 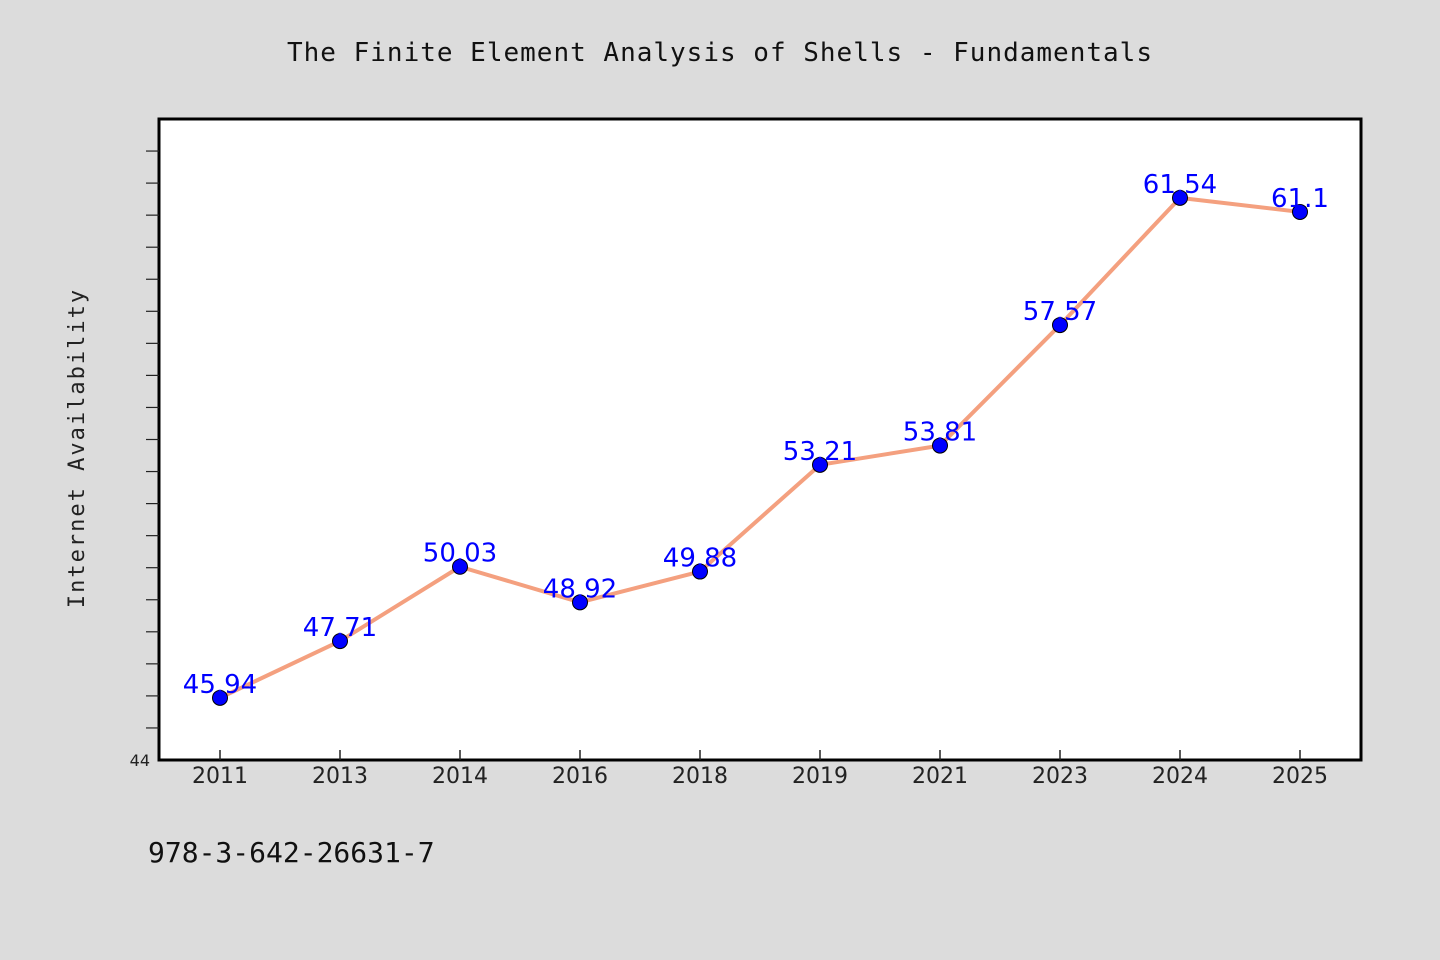 What do you see at coordinates (460, 776) in the screenshot?
I see `x-tick-label-2014: 2014` at bounding box center [460, 776].